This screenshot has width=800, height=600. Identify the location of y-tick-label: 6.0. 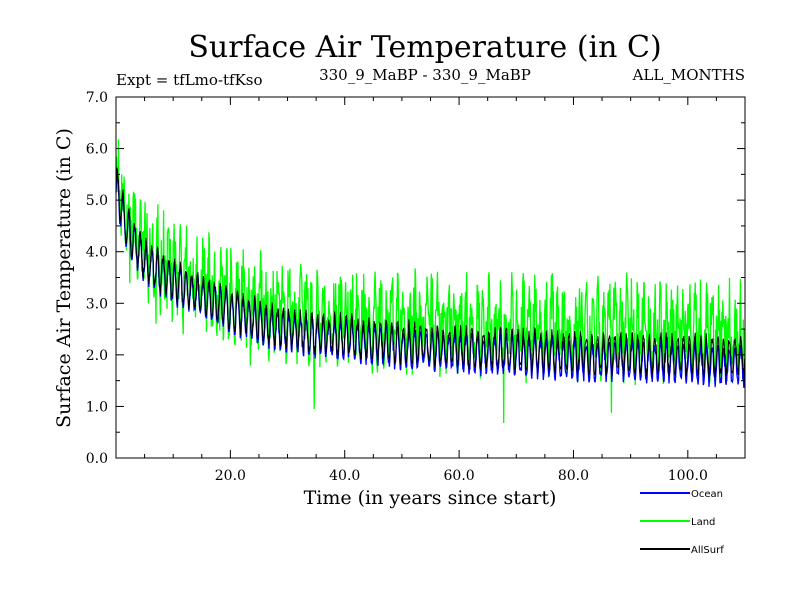
(97, 150).